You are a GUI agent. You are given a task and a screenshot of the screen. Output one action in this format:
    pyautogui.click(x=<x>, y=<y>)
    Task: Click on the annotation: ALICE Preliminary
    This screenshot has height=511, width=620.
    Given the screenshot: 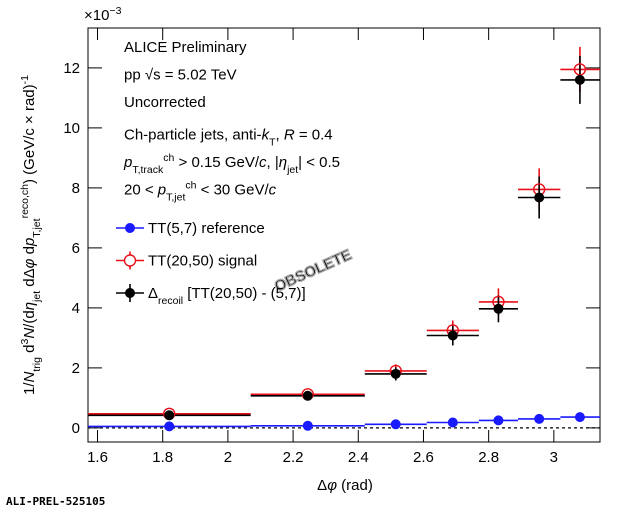 What is the action you would take?
    pyautogui.click(x=185, y=47)
    